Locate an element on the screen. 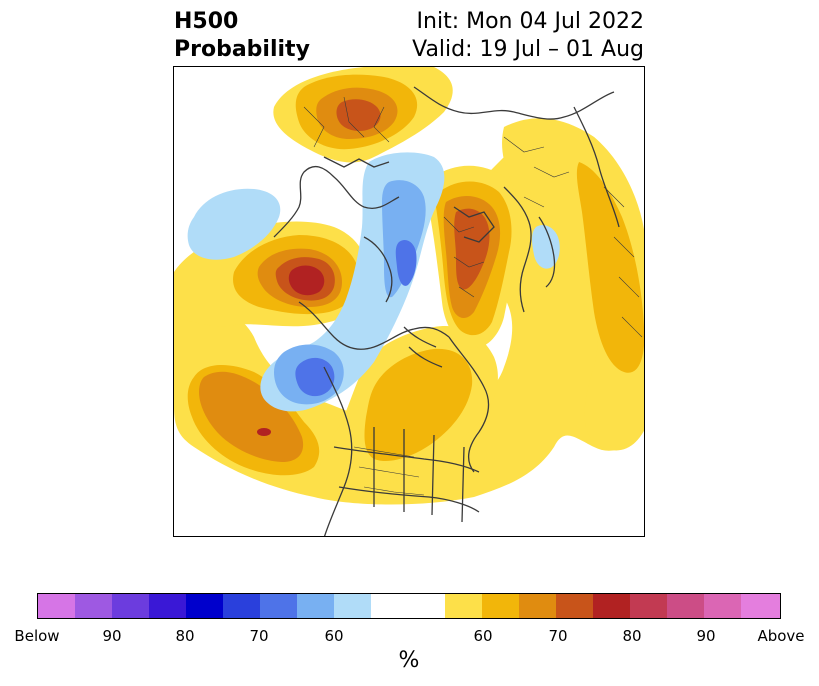  above-70-region-lower is located at coordinates (251, 416).